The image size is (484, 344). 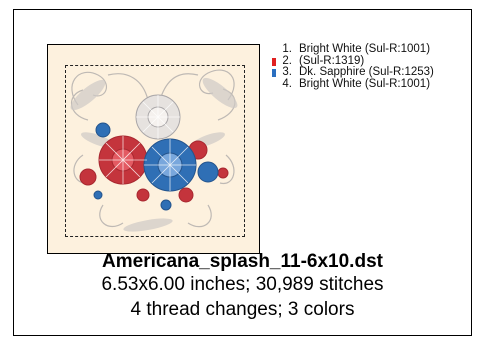 I want to click on red-swatch, so click(x=274, y=61).